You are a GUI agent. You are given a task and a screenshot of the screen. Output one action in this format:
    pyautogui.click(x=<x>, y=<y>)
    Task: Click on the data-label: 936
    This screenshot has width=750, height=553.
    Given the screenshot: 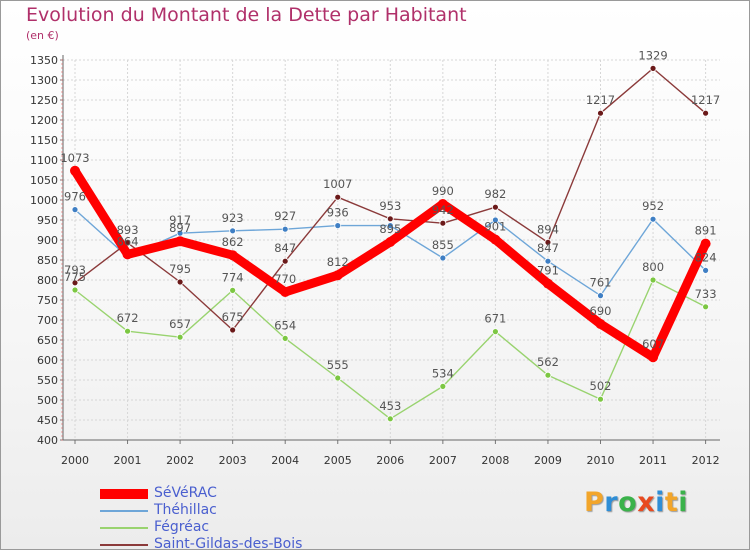 What is the action you would take?
    pyautogui.click(x=338, y=213)
    